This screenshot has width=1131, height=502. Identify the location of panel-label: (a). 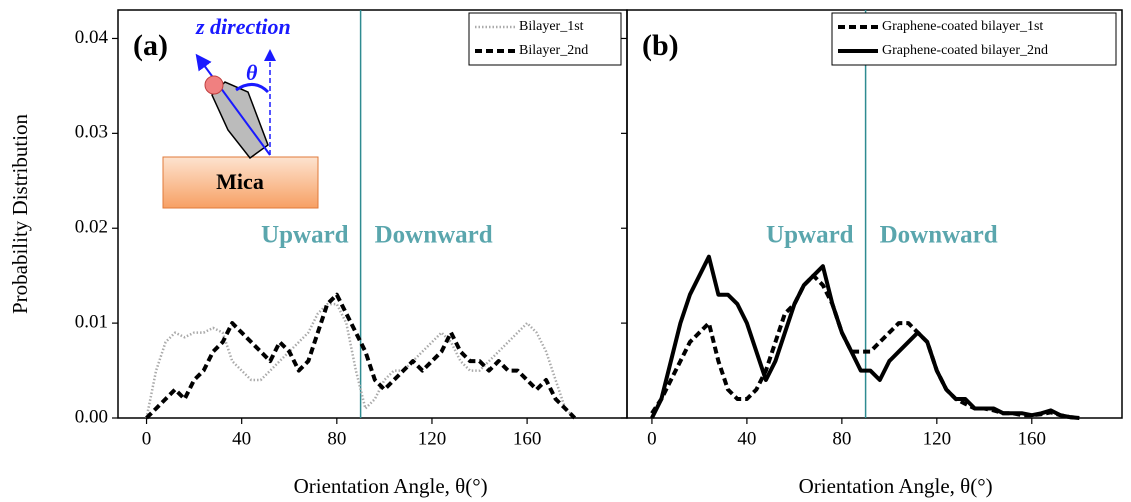
(150, 45).